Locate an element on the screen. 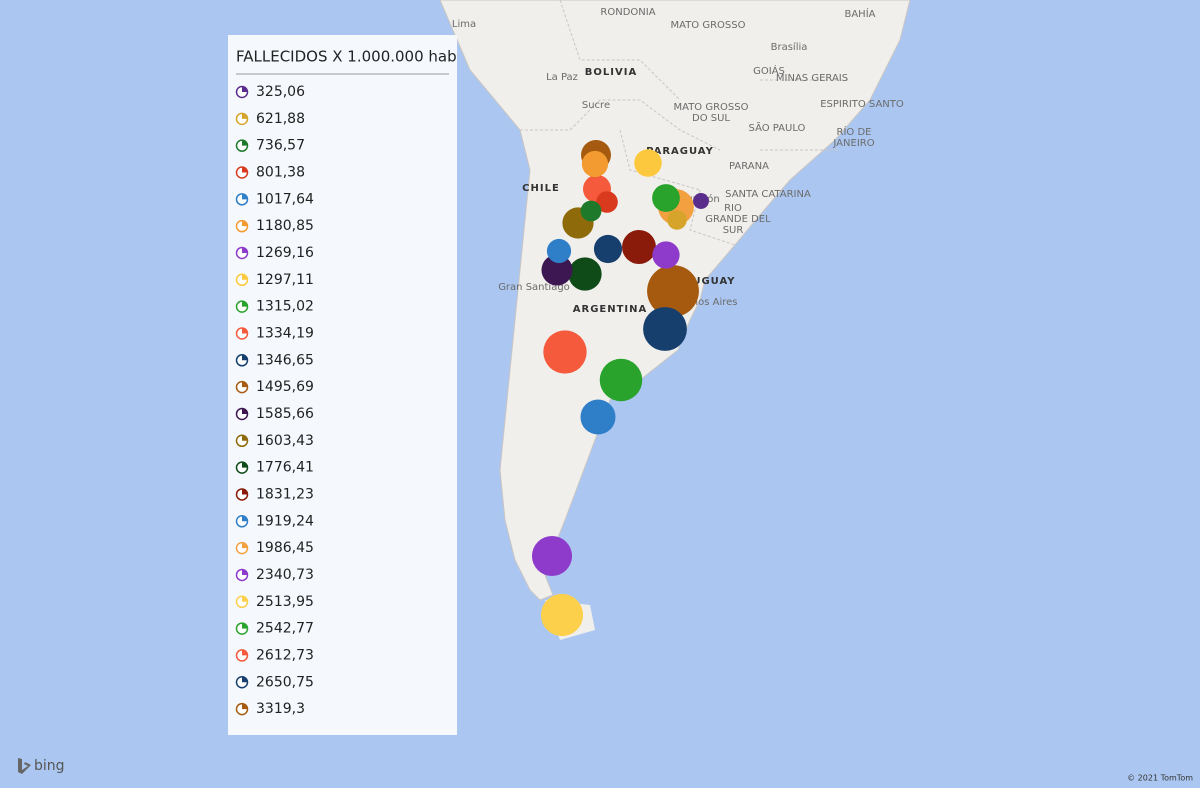 The image size is (1200, 792). place-label: PARAGUAY is located at coordinates (680, 151).